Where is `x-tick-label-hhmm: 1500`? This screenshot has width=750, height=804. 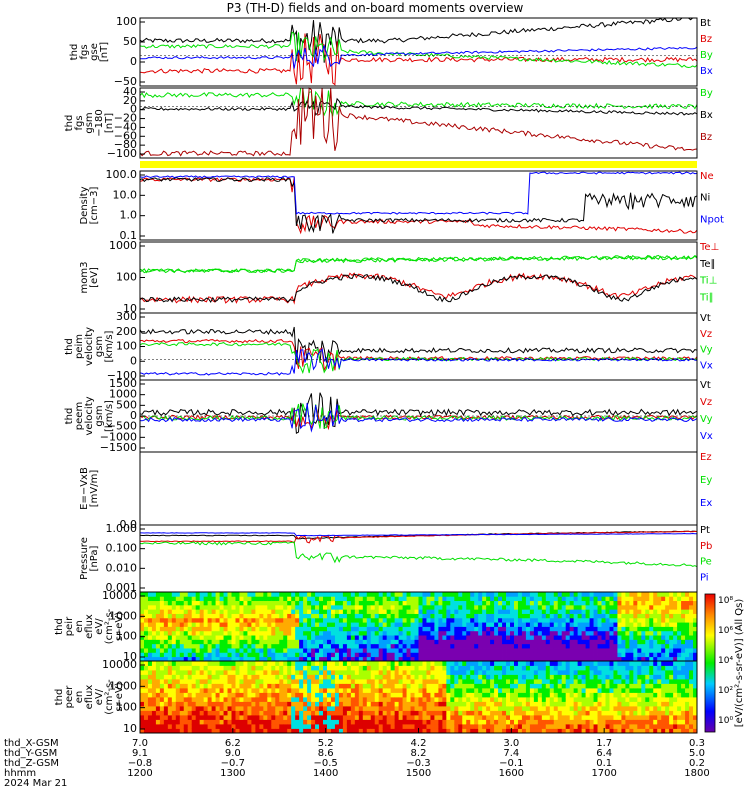 x-tick-label-hhmm: 1500 is located at coordinates (418, 773).